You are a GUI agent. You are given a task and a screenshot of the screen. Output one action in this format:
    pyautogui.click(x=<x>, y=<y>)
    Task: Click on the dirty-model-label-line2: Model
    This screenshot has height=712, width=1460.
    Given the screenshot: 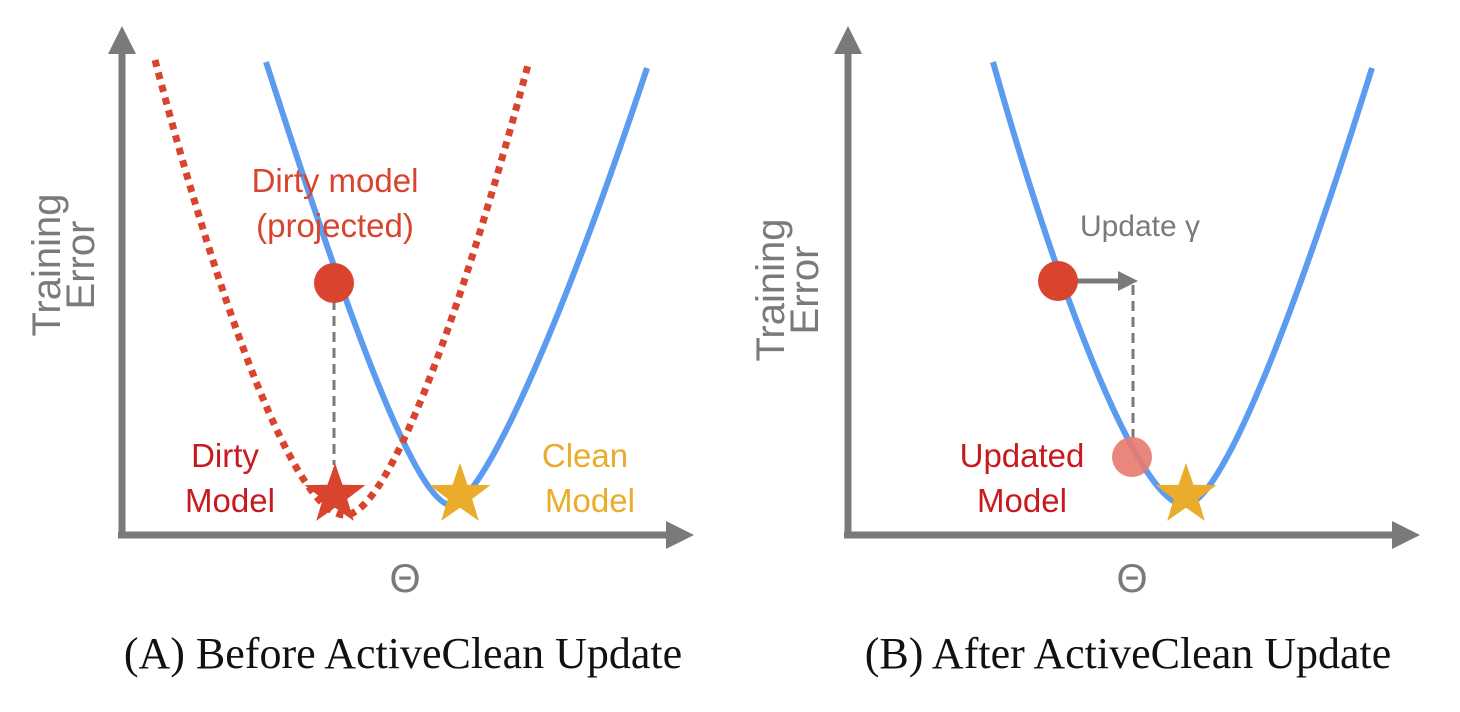 What is the action you would take?
    pyautogui.click(x=230, y=500)
    